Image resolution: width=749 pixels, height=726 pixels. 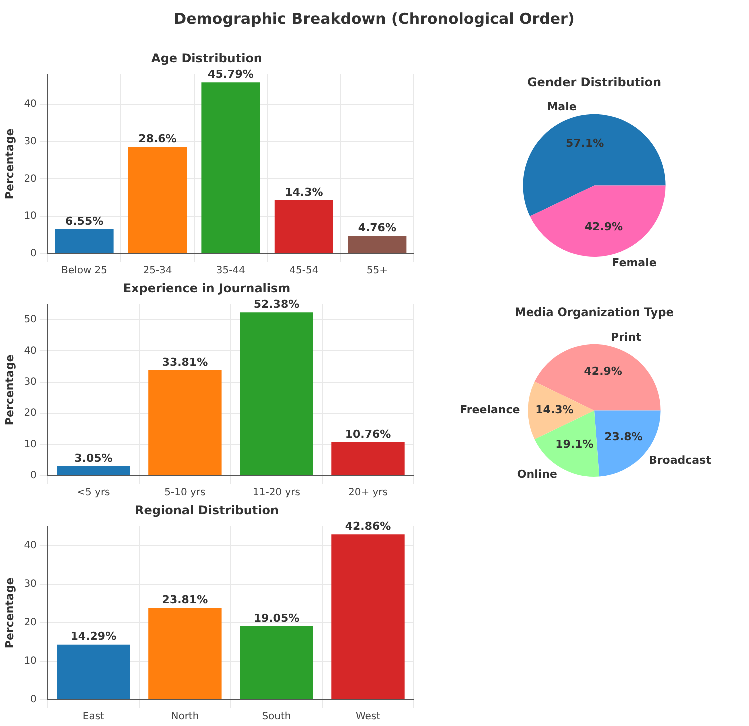 What do you see at coordinates (157, 139) in the screenshot?
I see `data-label: 28.6%` at bounding box center [157, 139].